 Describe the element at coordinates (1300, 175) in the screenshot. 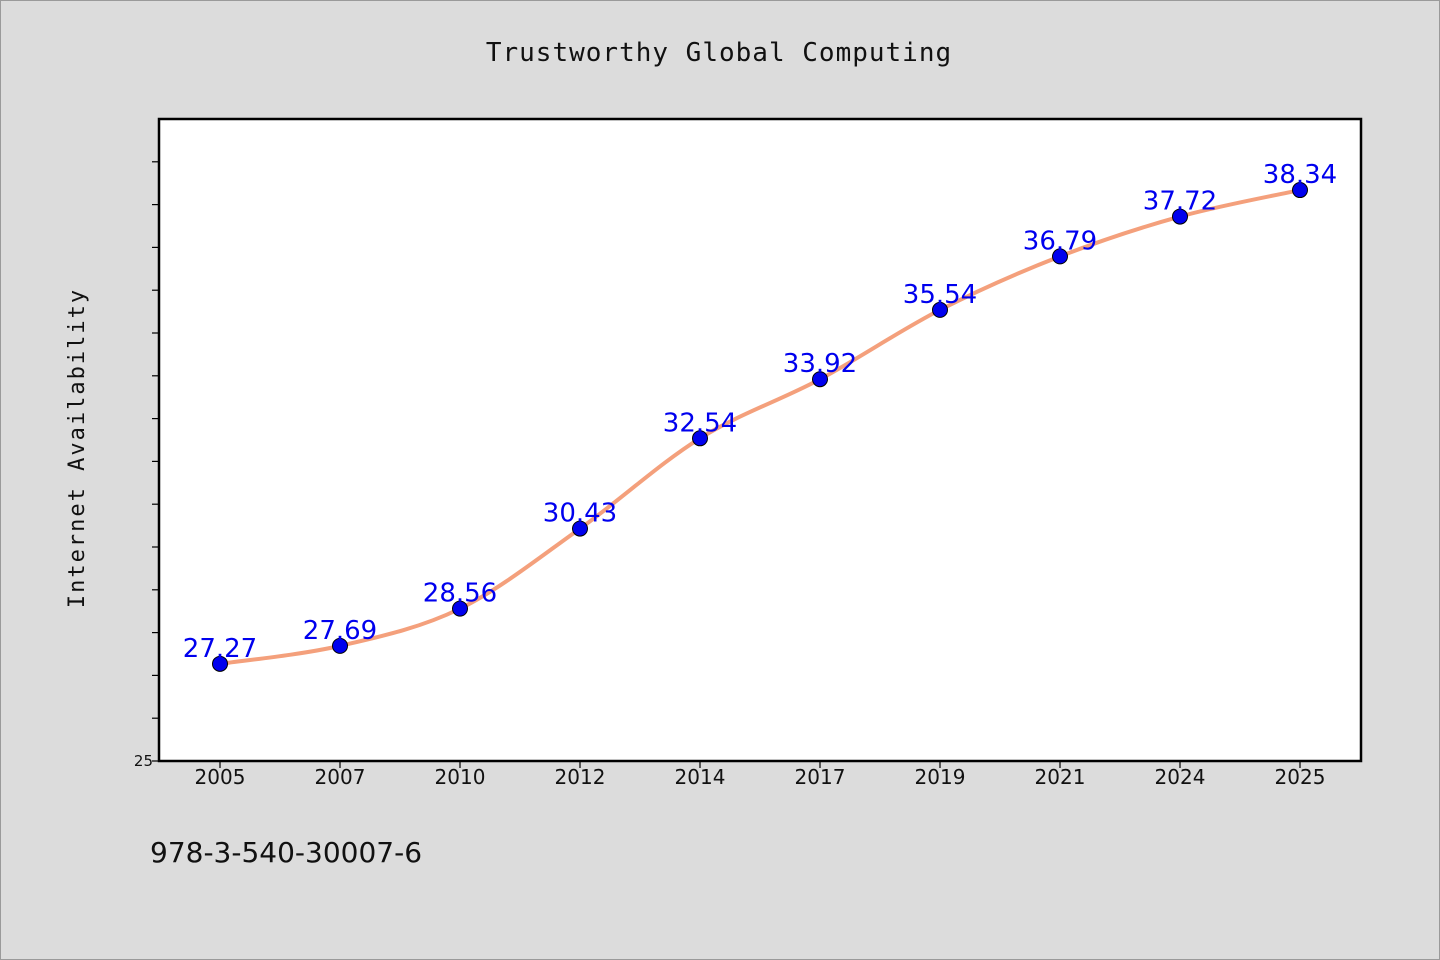

I see `data-label: 38.34` at that location.